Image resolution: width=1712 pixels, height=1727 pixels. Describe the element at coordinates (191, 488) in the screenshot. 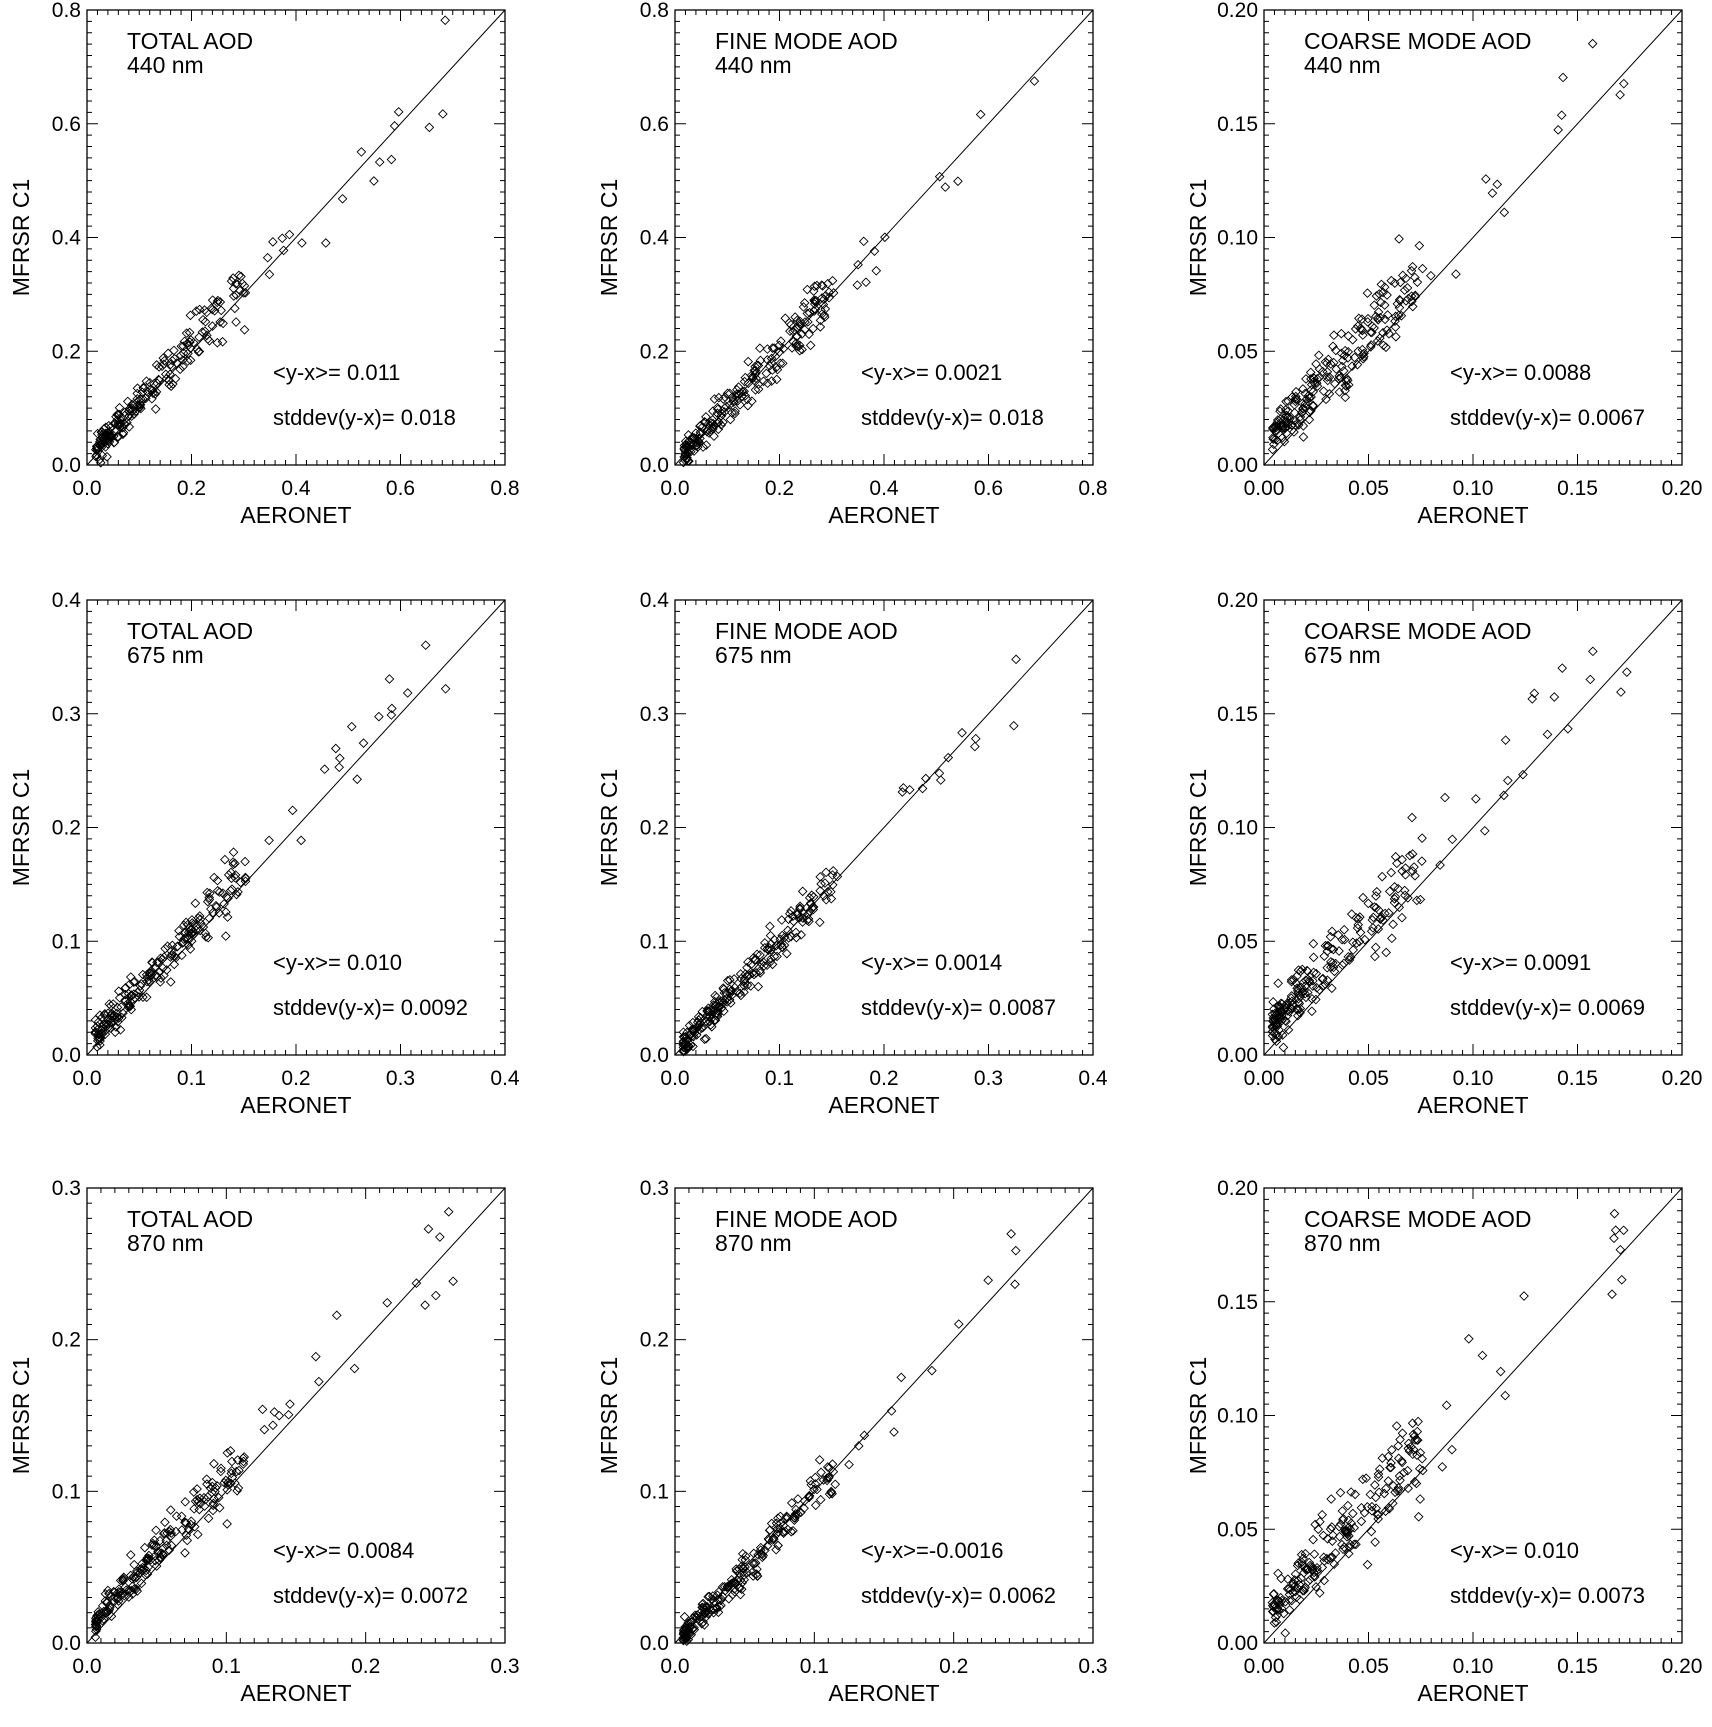

I see `x-tick-label: 0.2` at that location.